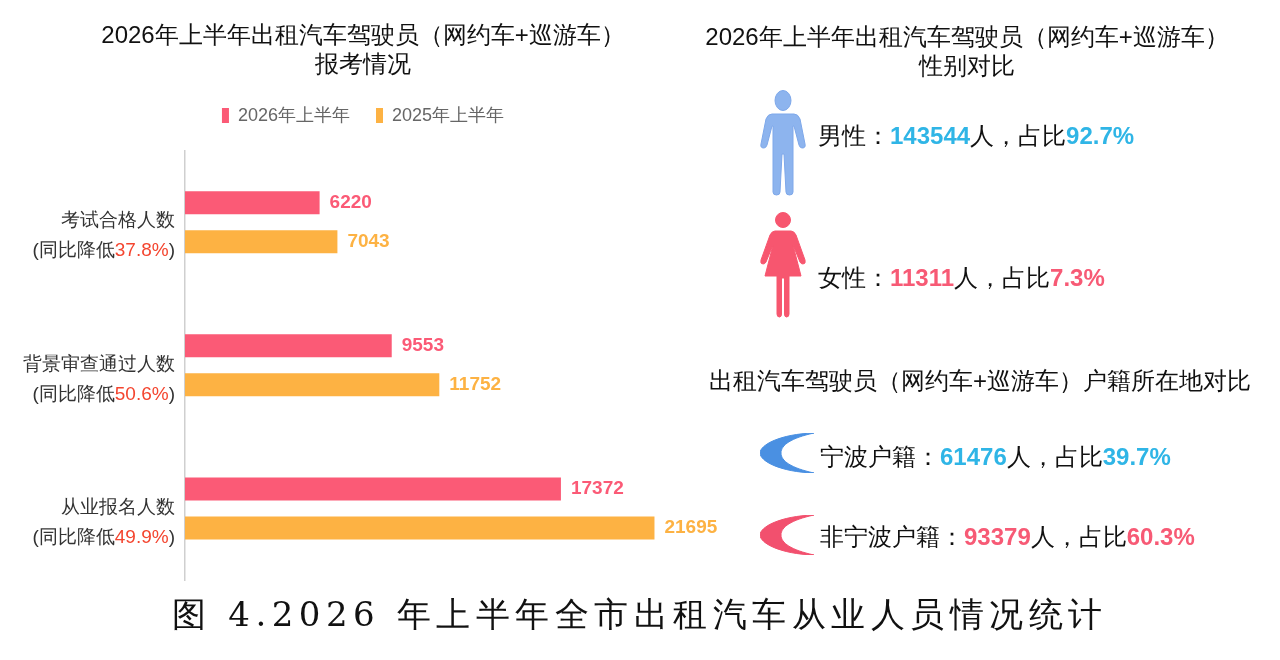 This screenshot has height=660, width=1280. Describe the element at coordinates (99, 378) in the screenshot. I see `y-tick-label: 背景审查通过人数 (同比降低50.6%)` at that location.